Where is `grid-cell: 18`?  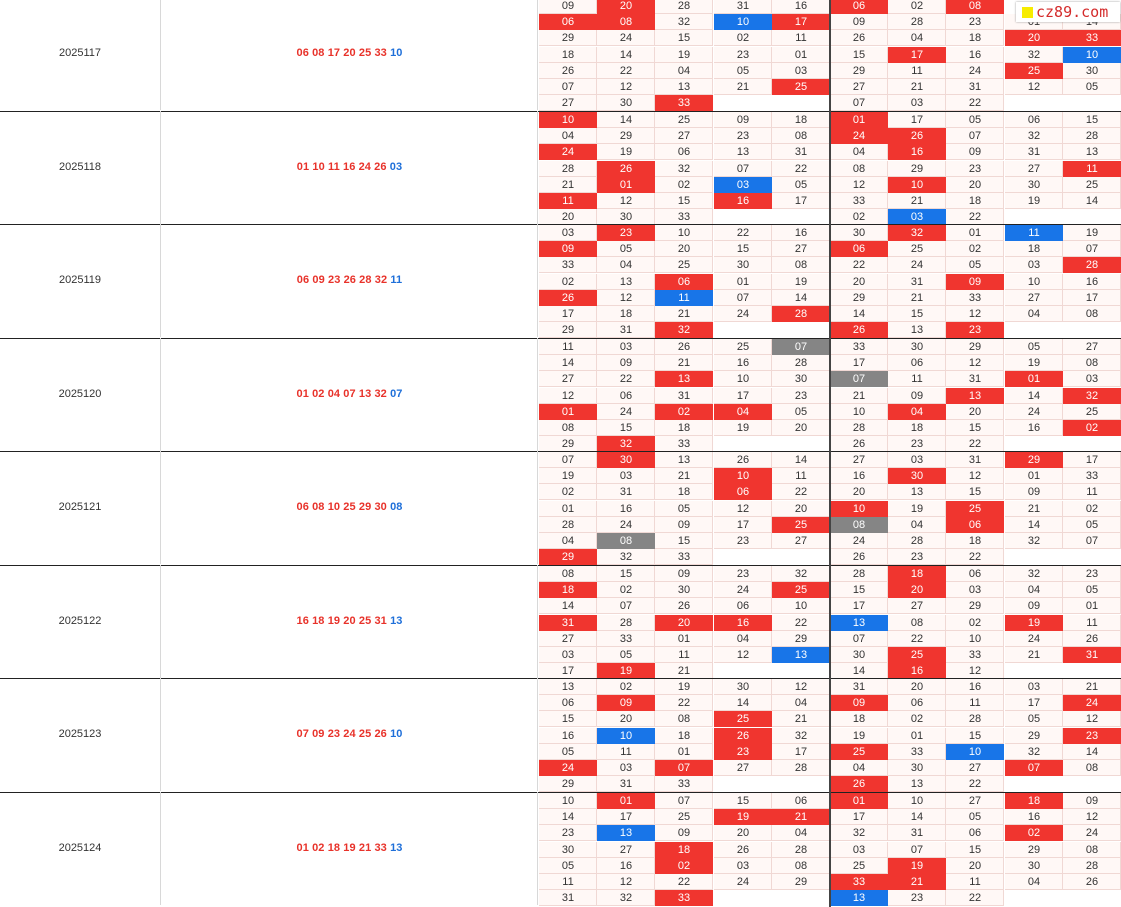
grid-cell: 18 is located at coordinates (801, 120).